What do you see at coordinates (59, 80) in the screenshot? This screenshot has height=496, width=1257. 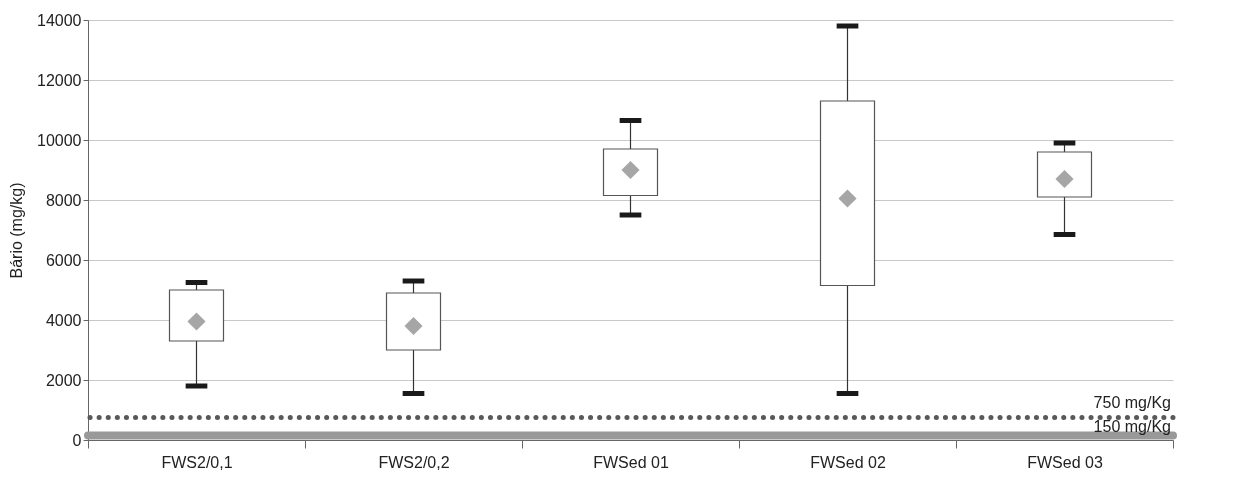 I see `y-tick-label: 12000` at bounding box center [59, 80].